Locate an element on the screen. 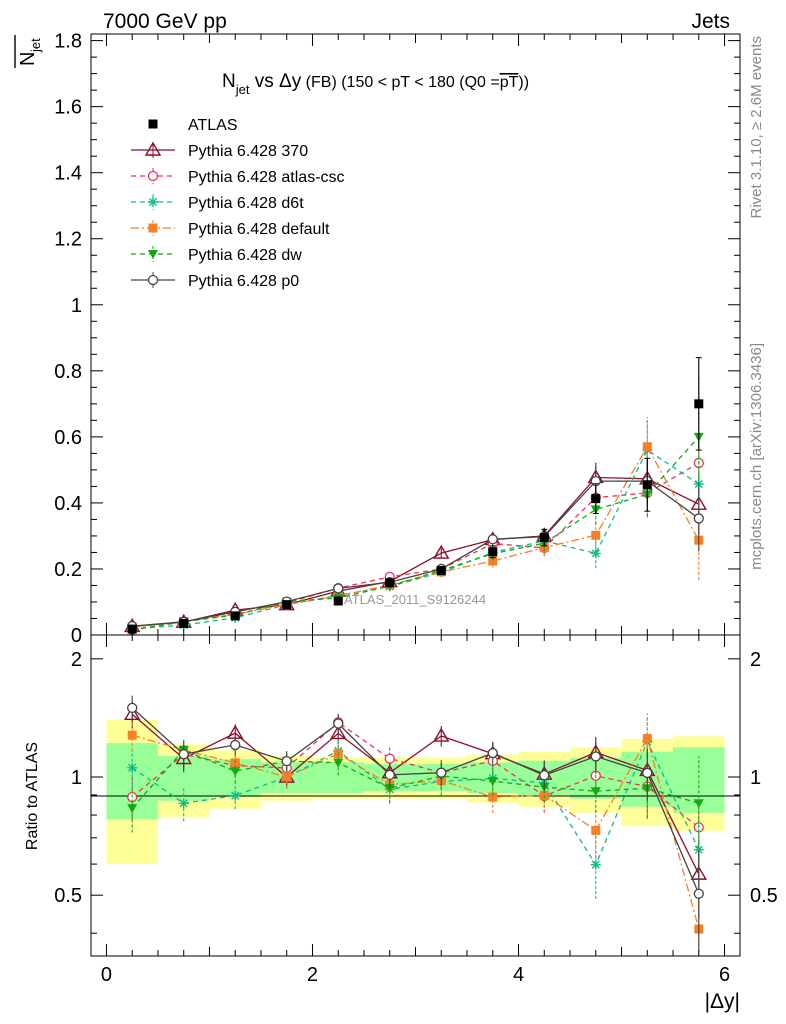 This screenshot has height=1024, width=786. title-jet: jet is located at coordinates (242, 89).